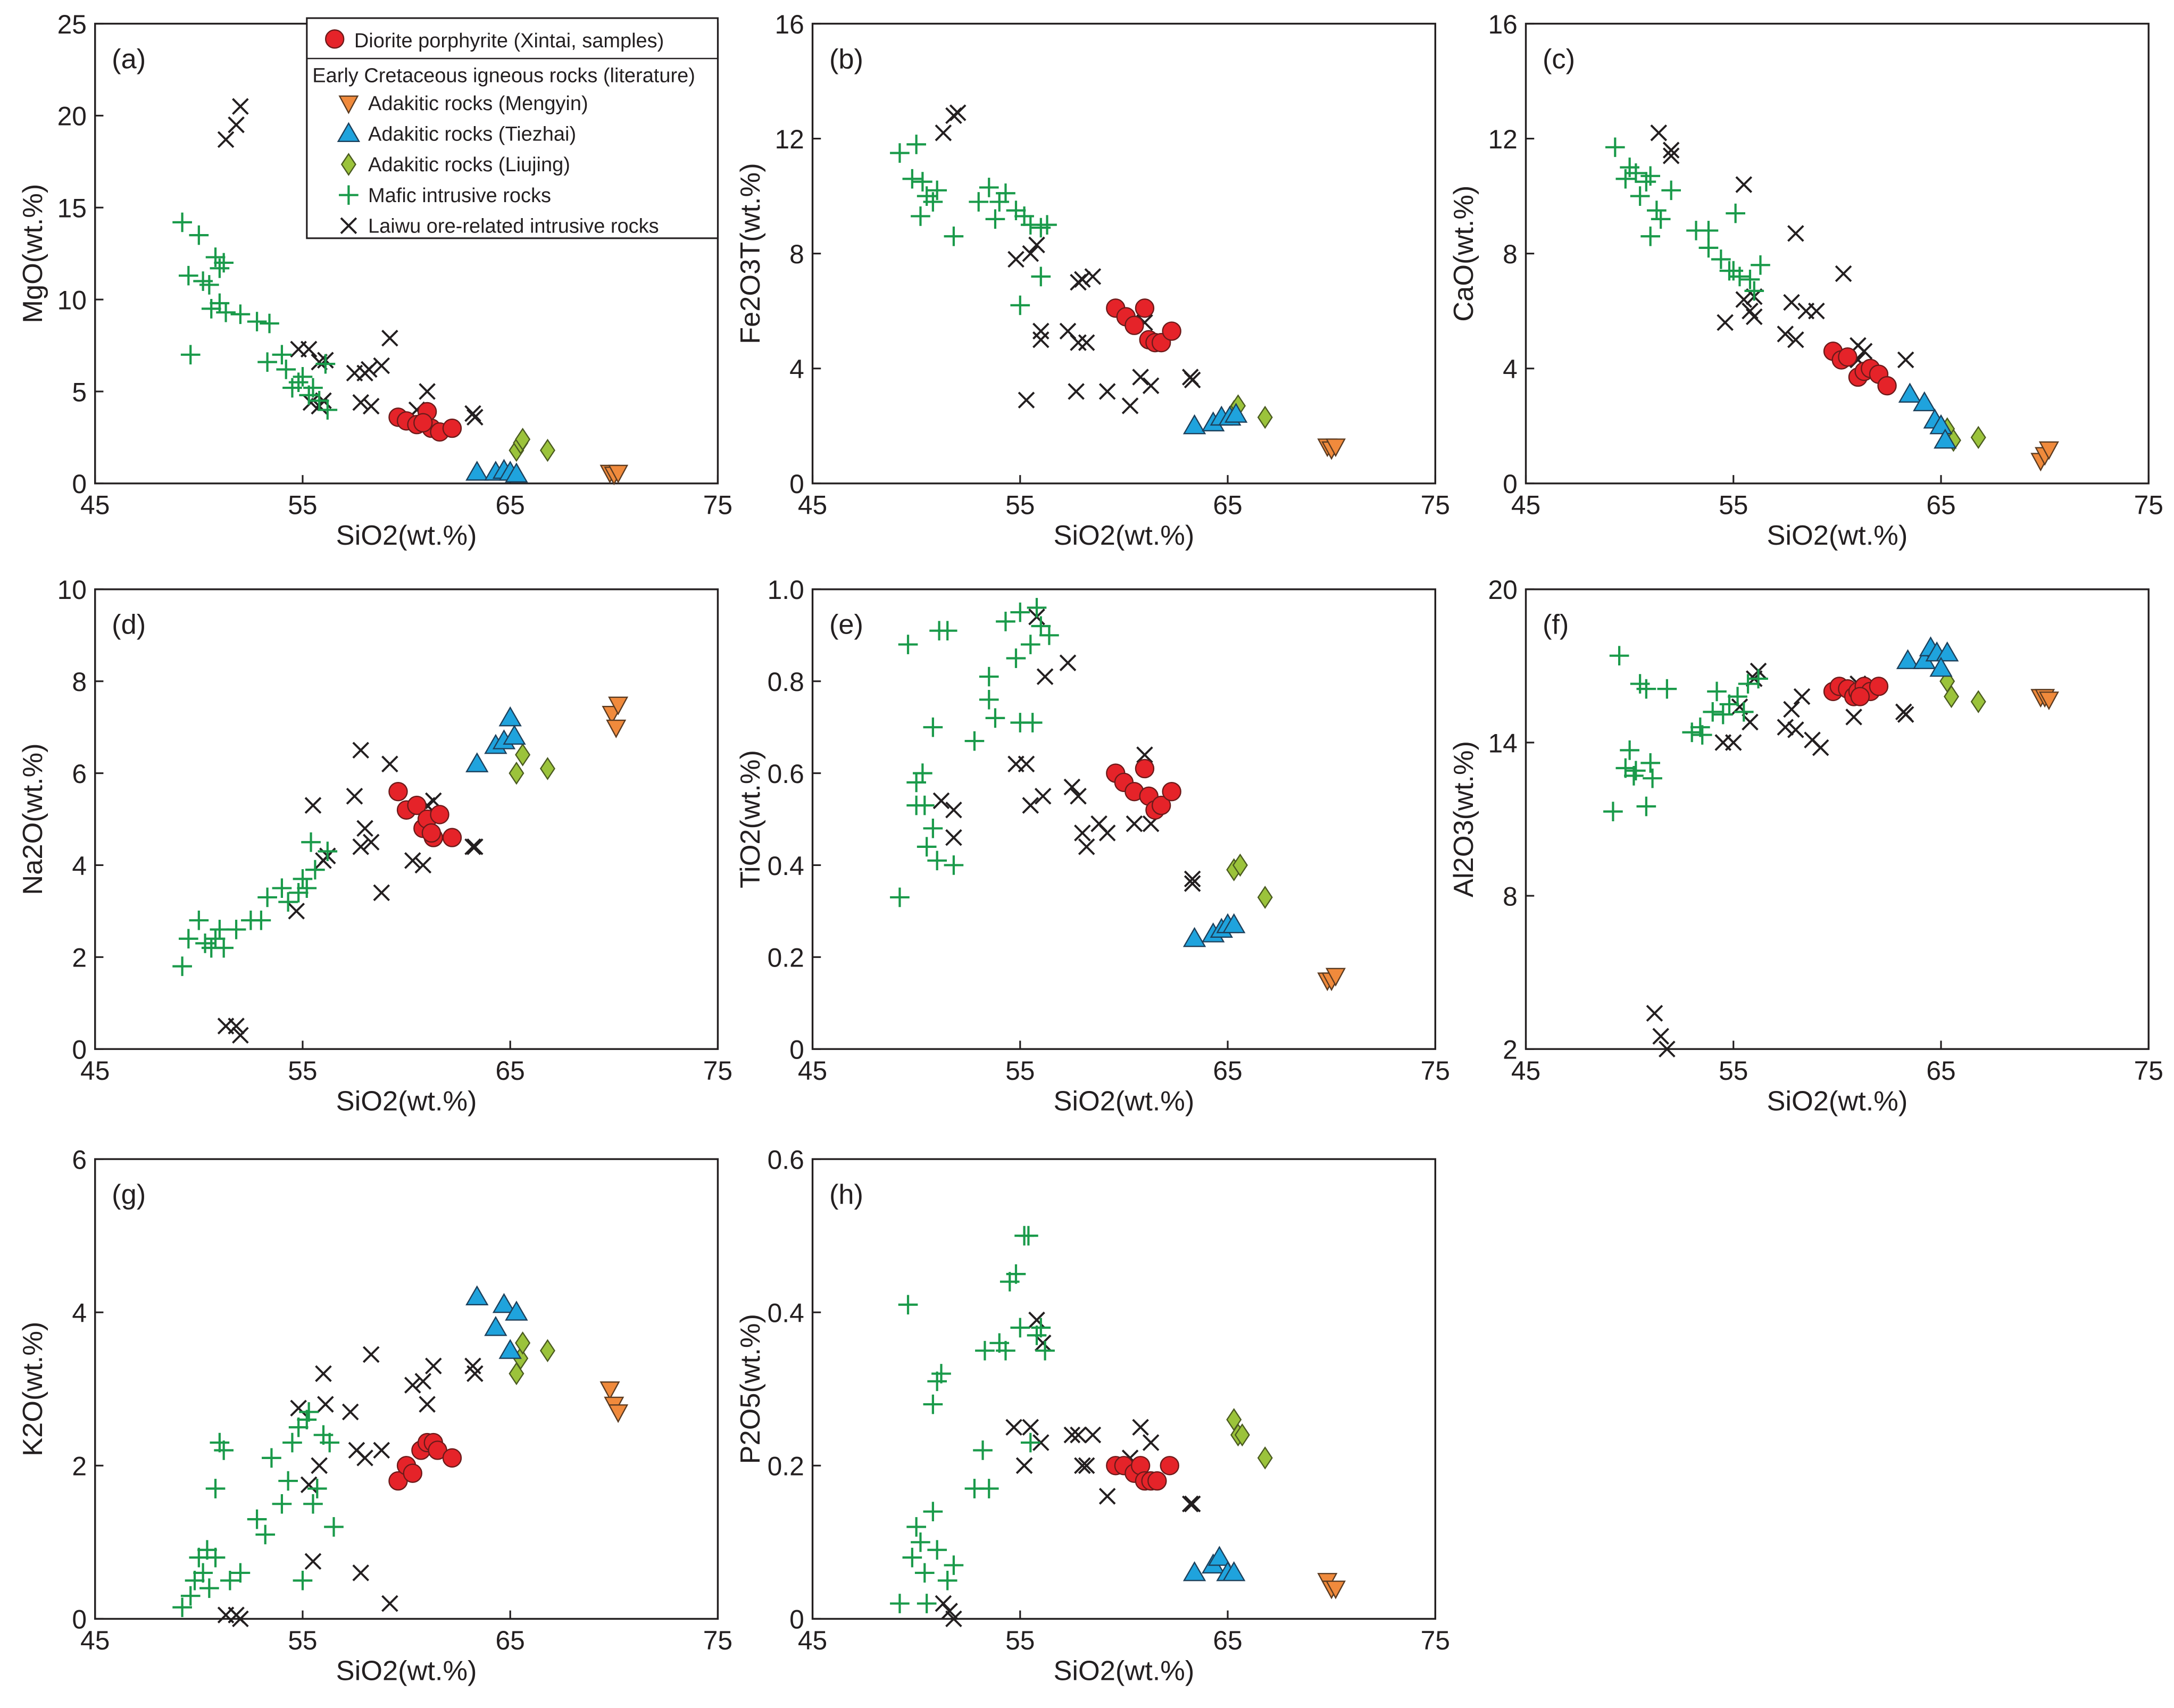 The height and width of the screenshot is (1708, 2174). I want to click on y-tick-label: 25, so click(72, 24).